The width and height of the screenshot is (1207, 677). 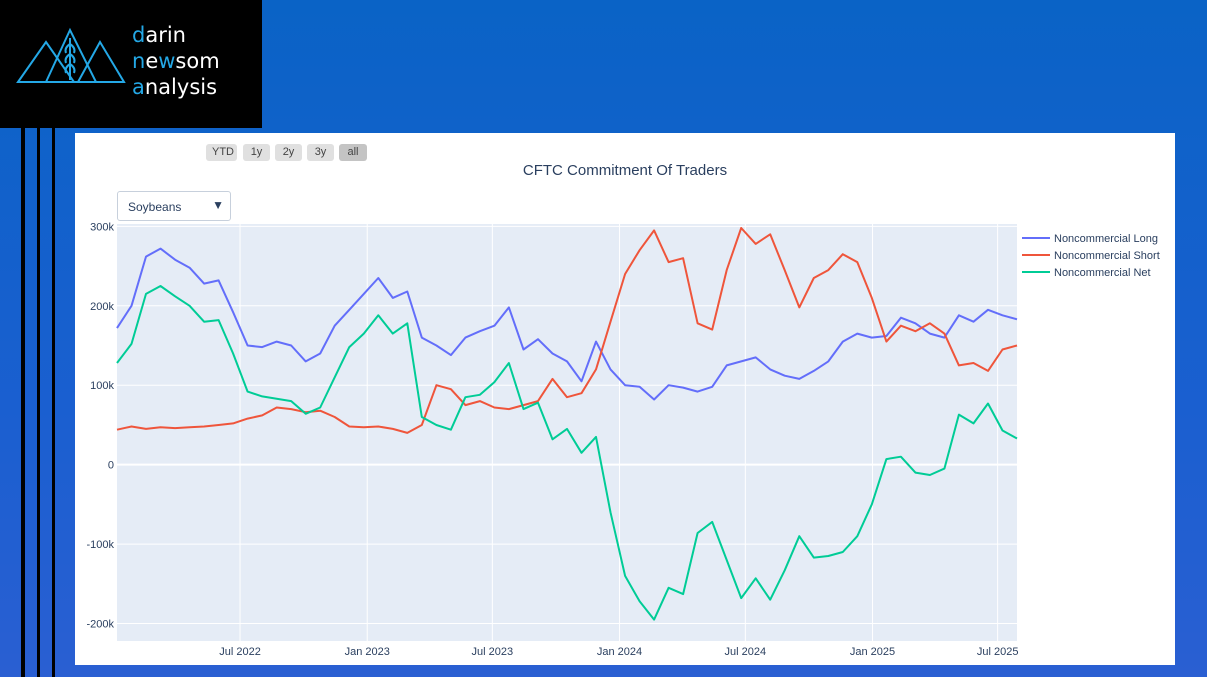 I want to click on range-btn-2y: 2y, so click(x=288, y=152).